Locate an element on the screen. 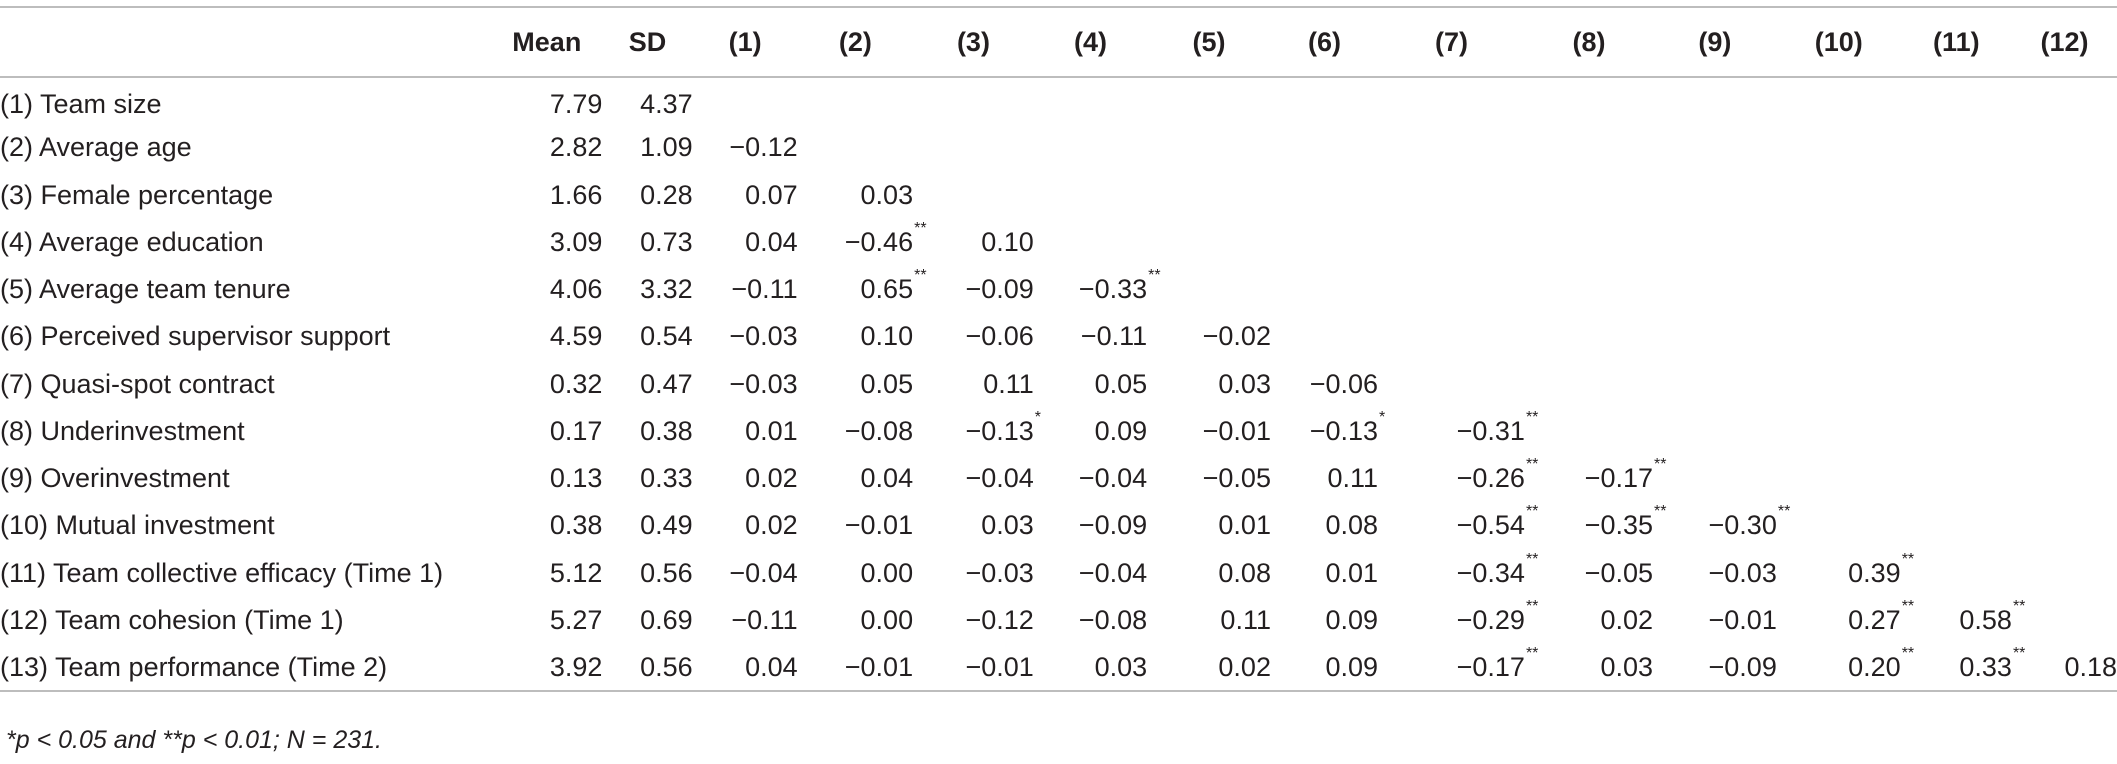 The height and width of the screenshot is (764, 2117). correlation-value: −0.31 is located at coordinates (1490, 430).